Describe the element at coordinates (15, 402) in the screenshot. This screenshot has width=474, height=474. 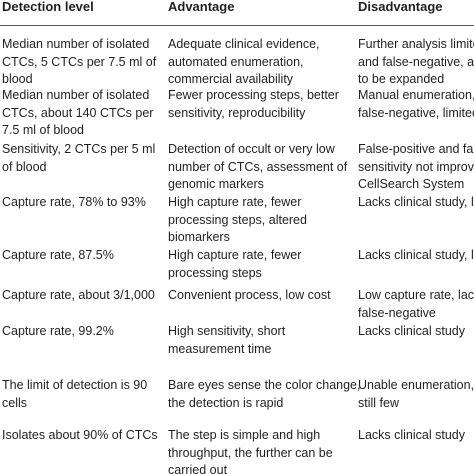
I see `cell-line: cells` at that location.